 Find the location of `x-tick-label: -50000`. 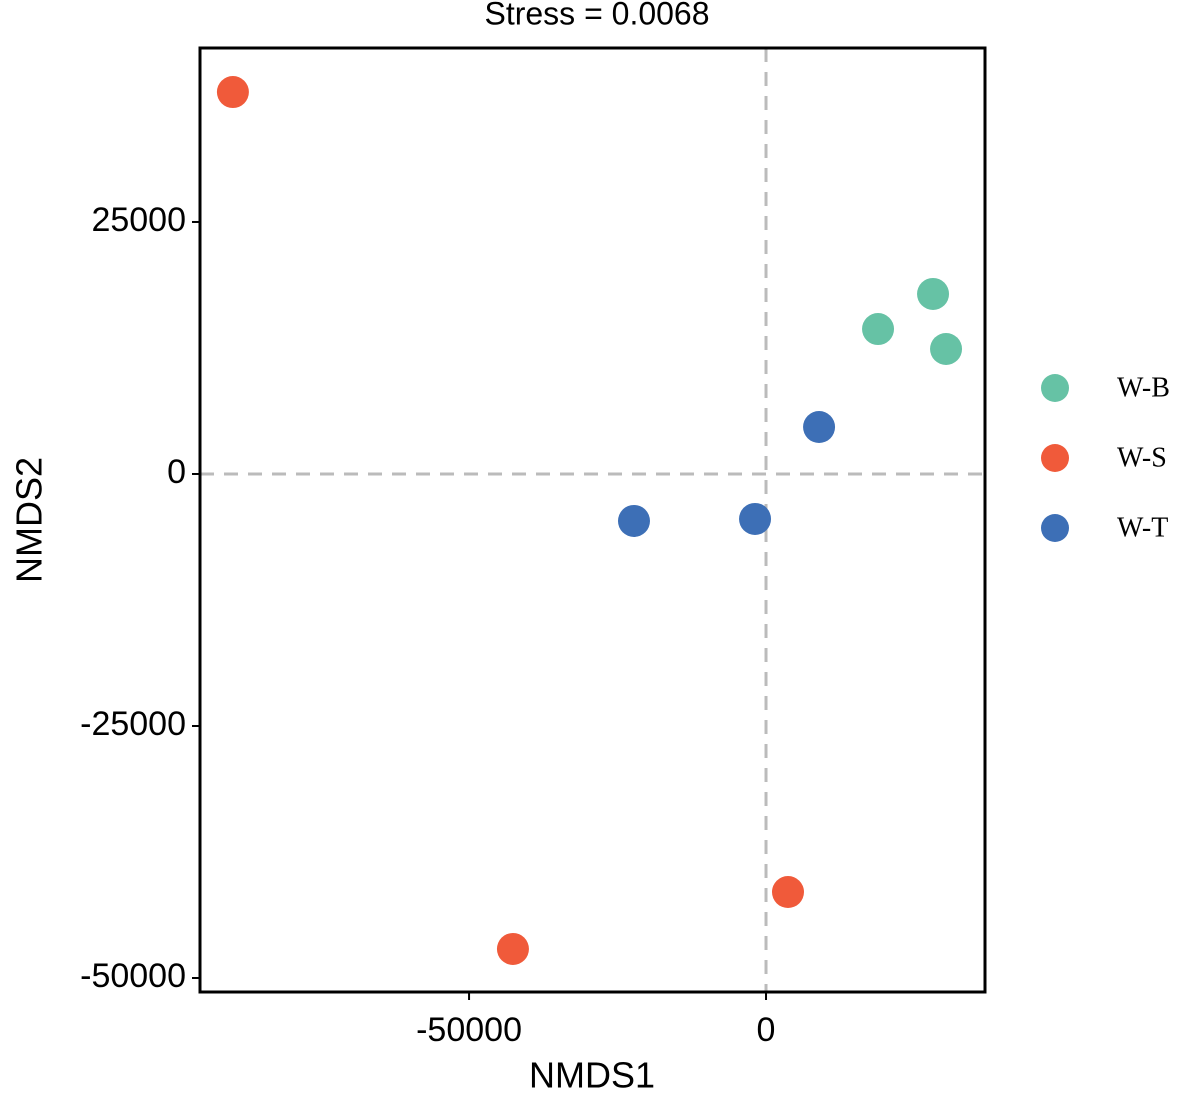

x-tick-label: -50000 is located at coordinates (469, 1030).